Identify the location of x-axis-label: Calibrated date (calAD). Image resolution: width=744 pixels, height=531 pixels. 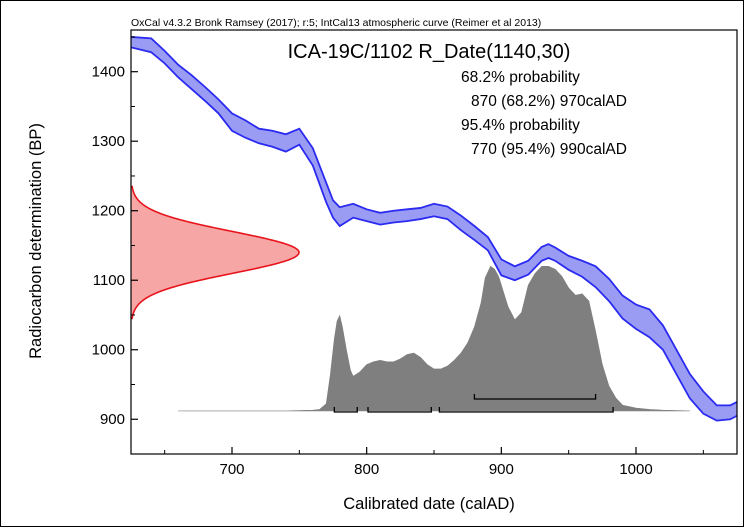
(429, 504).